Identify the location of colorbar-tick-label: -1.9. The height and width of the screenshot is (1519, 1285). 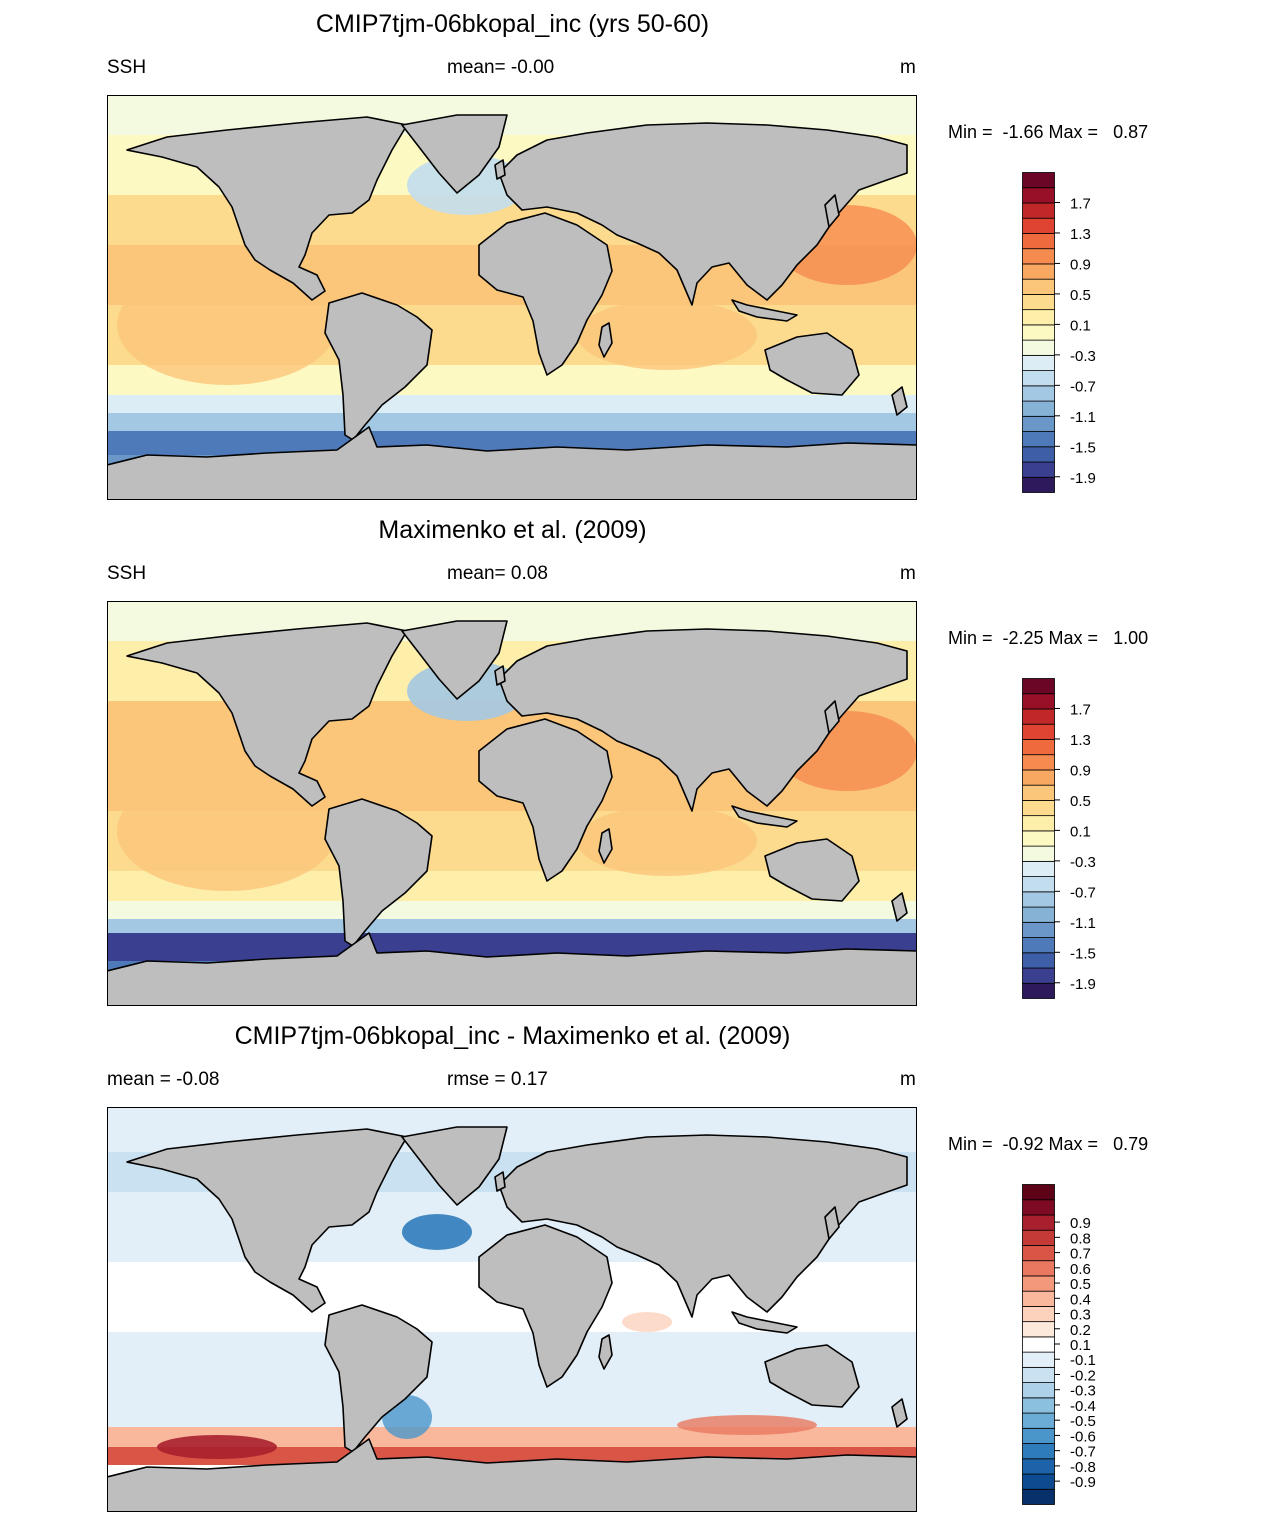
(1083, 984).